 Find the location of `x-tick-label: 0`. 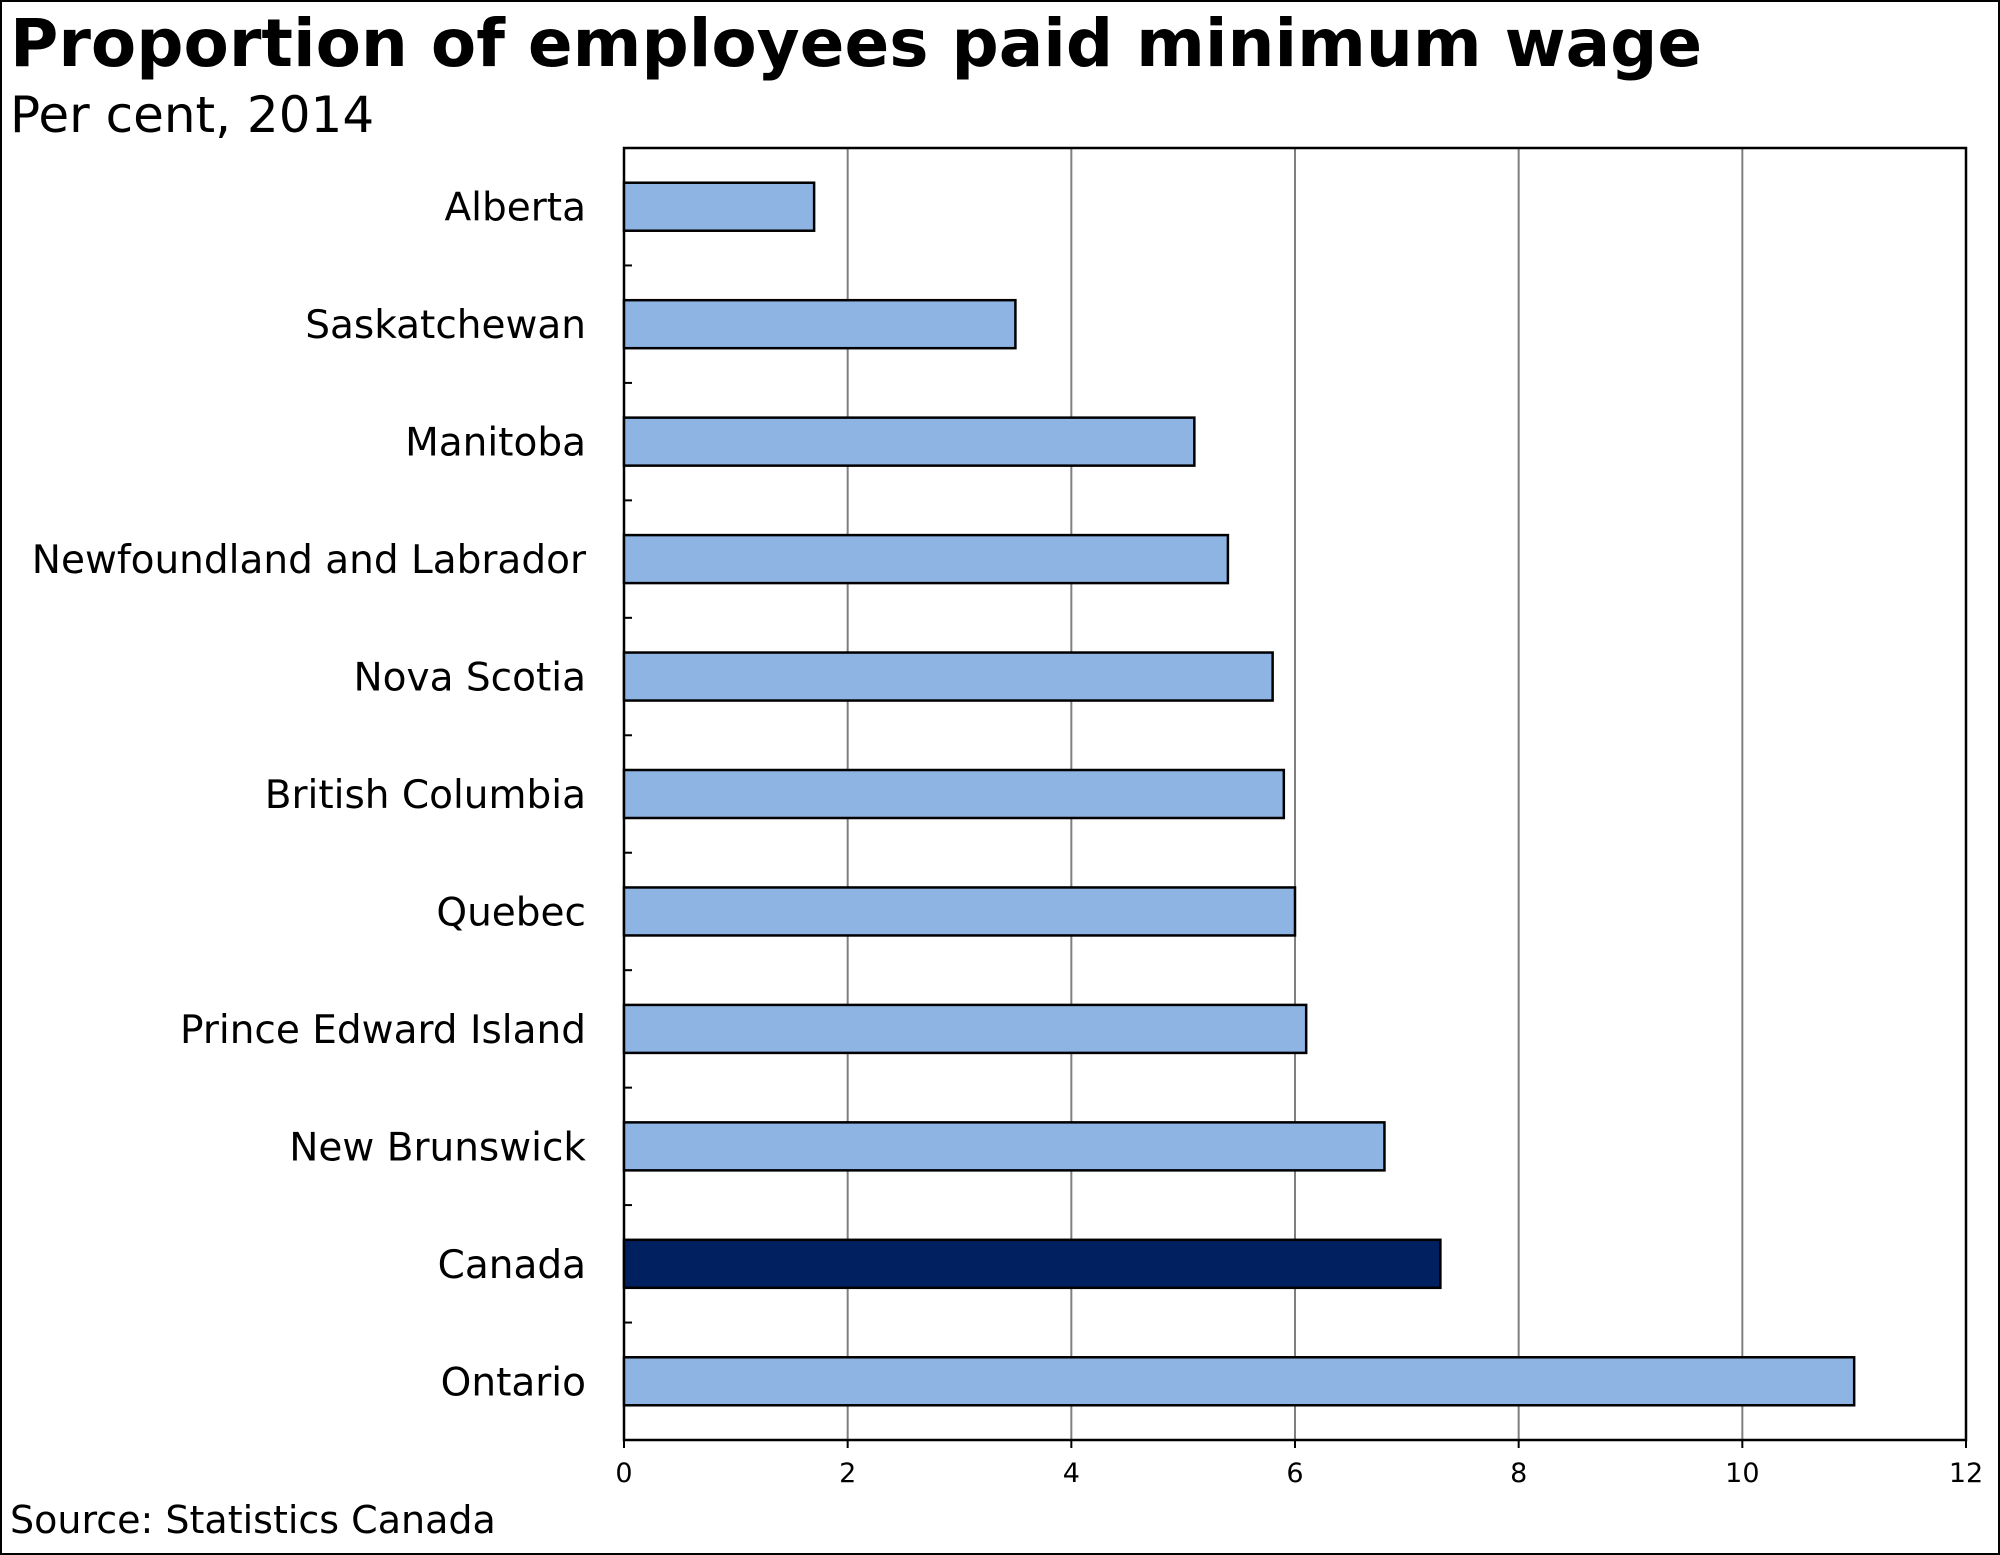

x-tick-label: 0 is located at coordinates (623, 1473).